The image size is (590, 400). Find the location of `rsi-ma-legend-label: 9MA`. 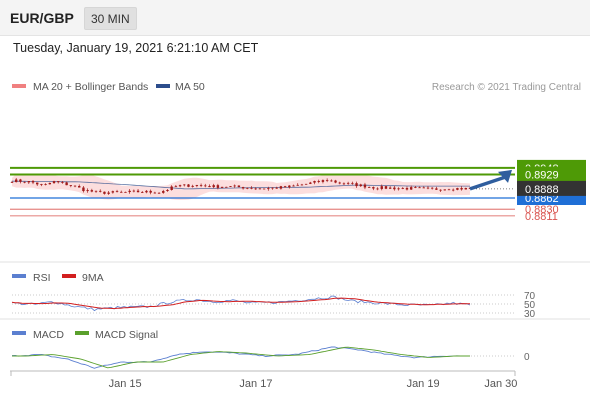

rsi-ma-legend-label: 9MA is located at coordinates (93, 278).